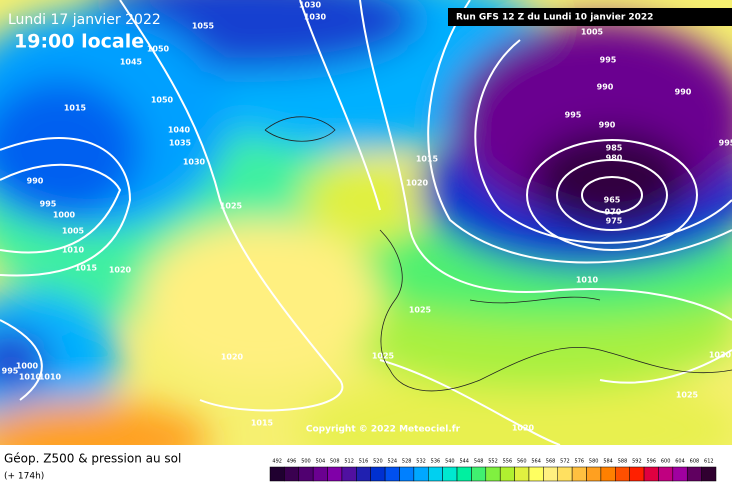 The image size is (732, 492). I want to click on colorbar-label: 512, so click(349, 462).